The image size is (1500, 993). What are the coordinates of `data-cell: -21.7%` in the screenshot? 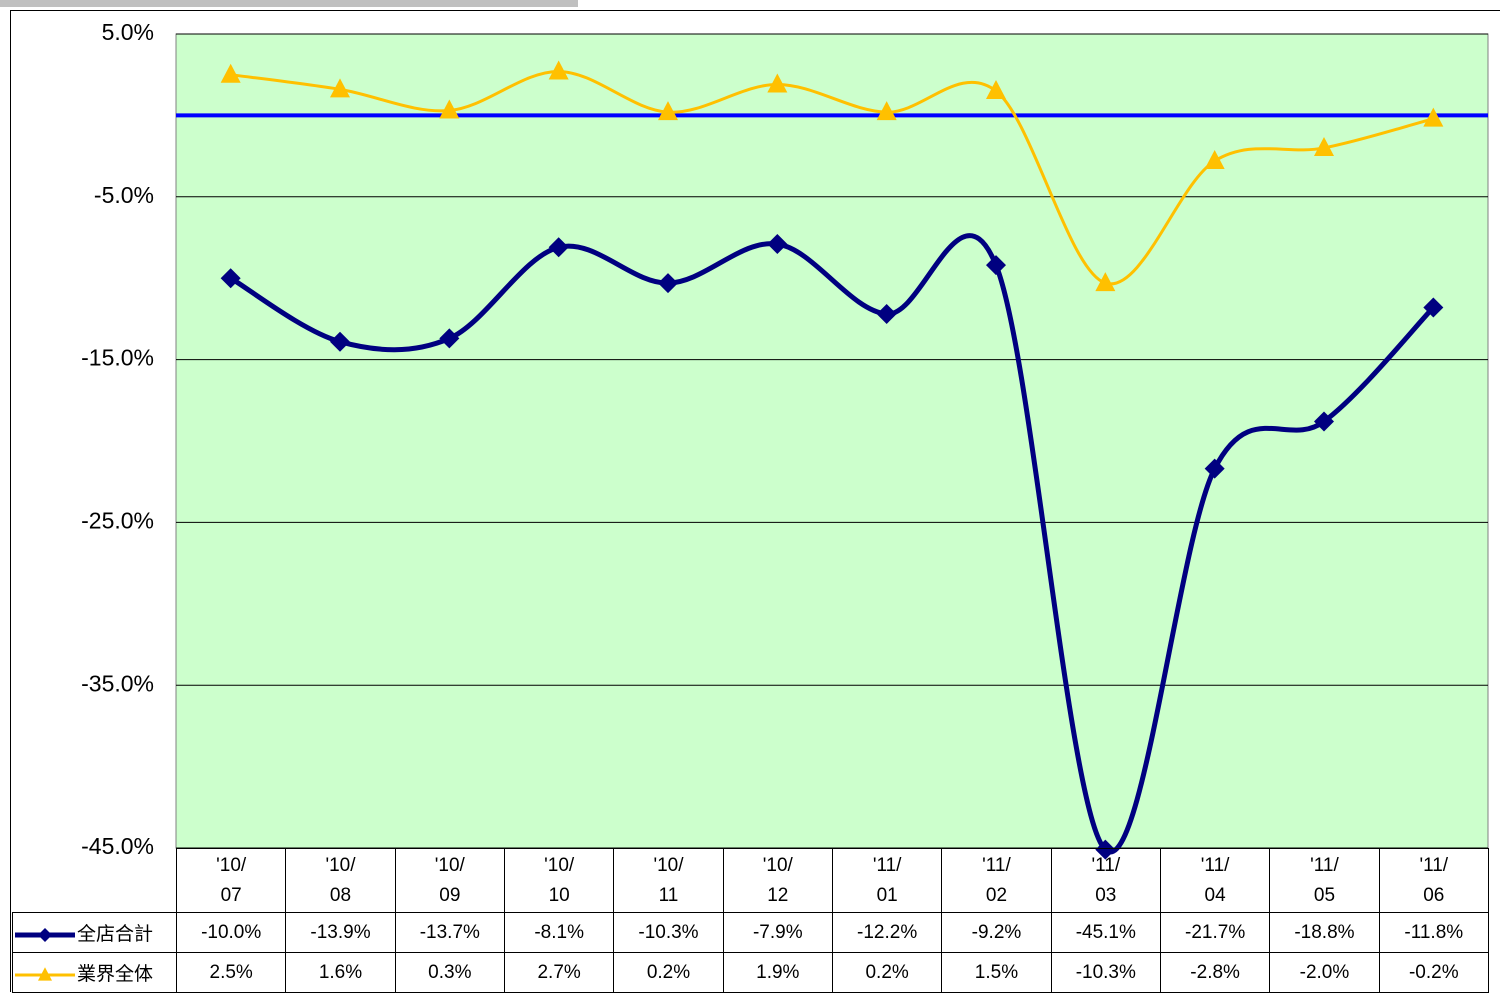 It's located at (1215, 932).